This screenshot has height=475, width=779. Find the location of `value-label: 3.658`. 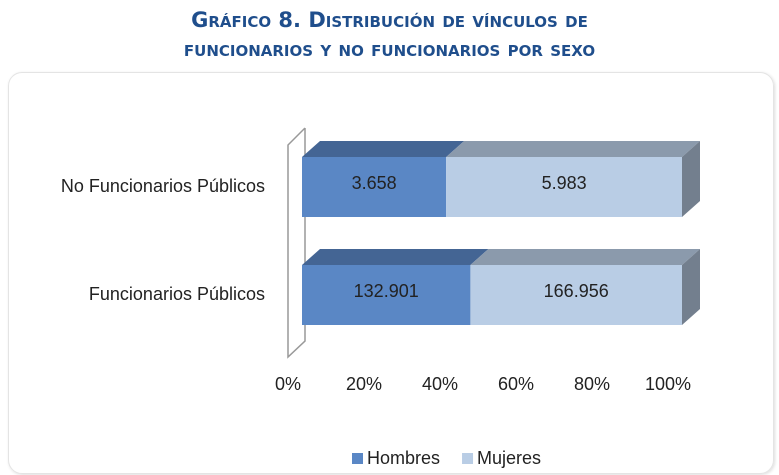

value-label: 3.658 is located at coordinates (374, 183).